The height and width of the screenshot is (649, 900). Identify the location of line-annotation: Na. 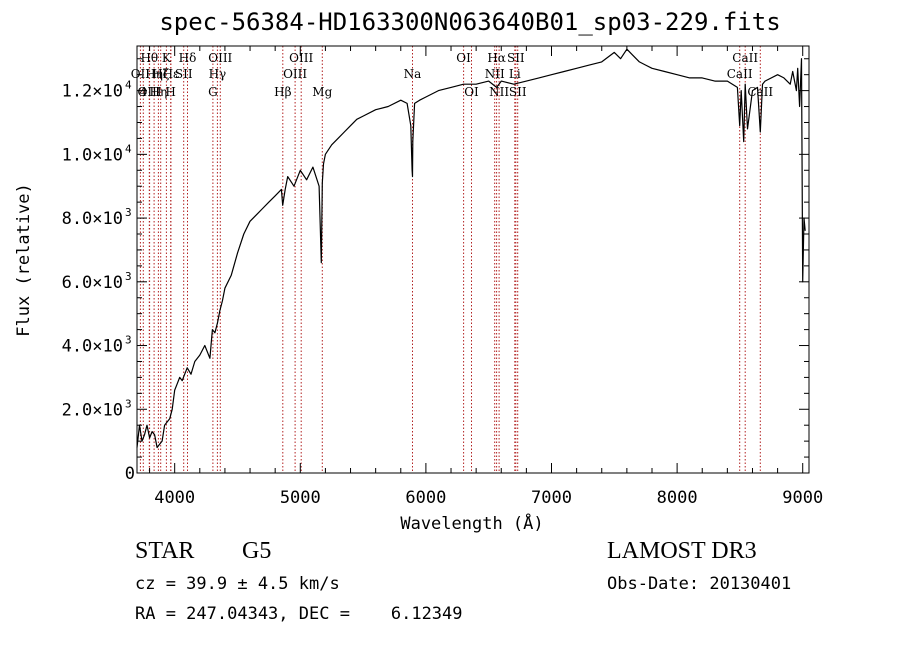
(413, 74).